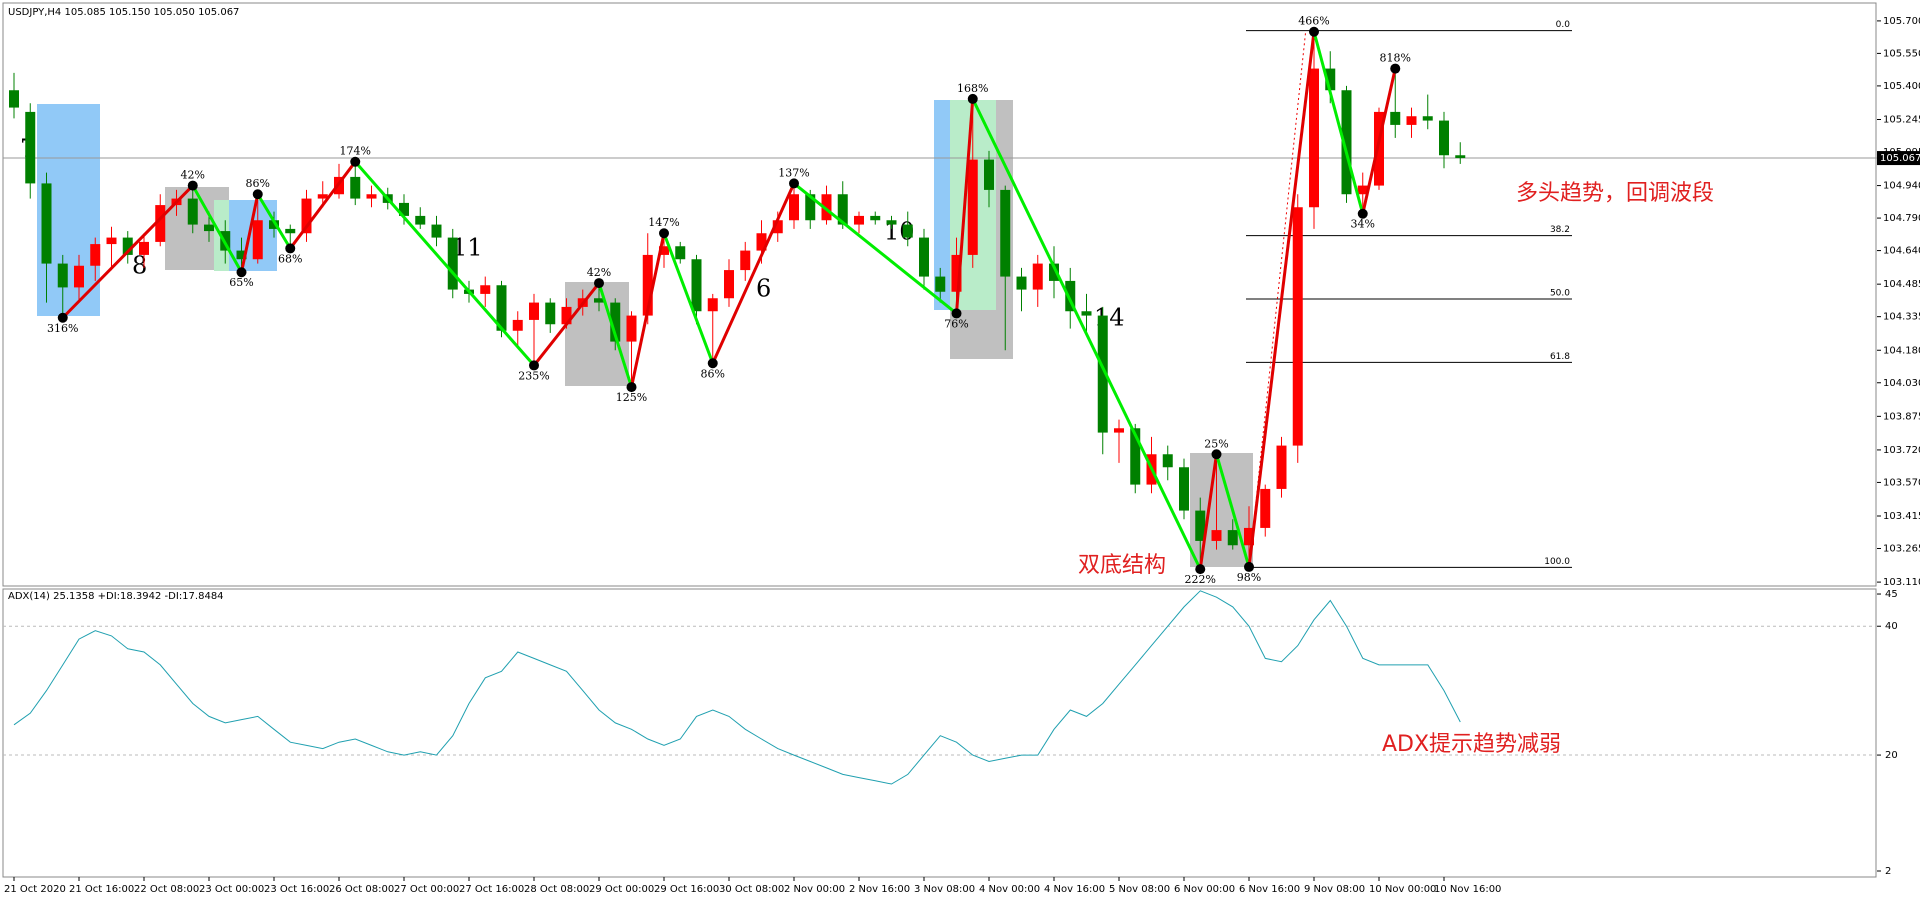 Image resolution: width=1920 pixels, height=900 pixels. What do you see at coordinates (193, 175) in the screenshot?
I see `pivot-label: 42%` at bounding box center [193, 175].